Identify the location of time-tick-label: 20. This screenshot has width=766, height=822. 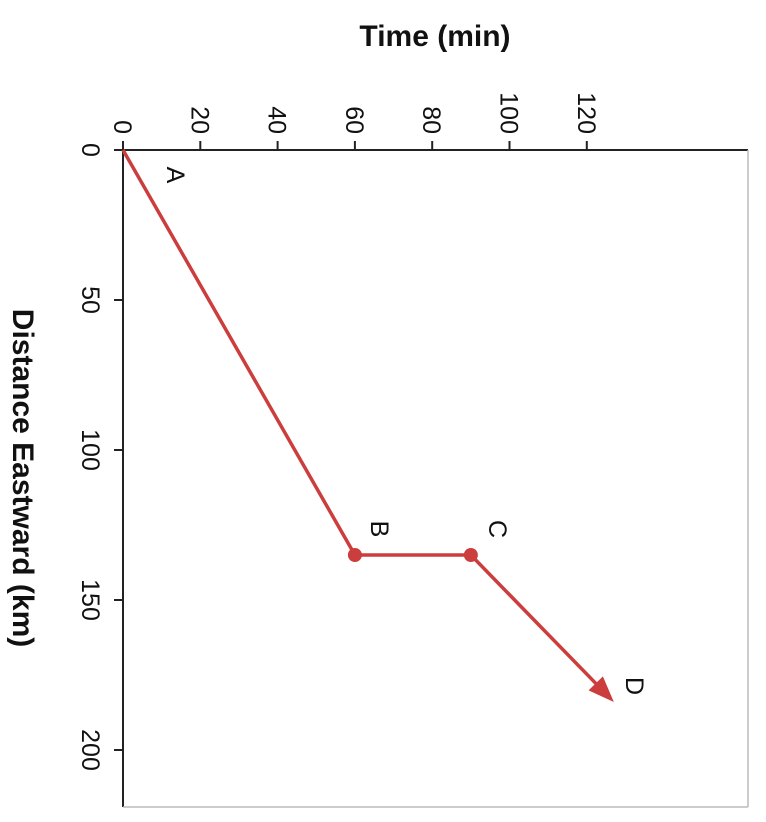
(199, 120).